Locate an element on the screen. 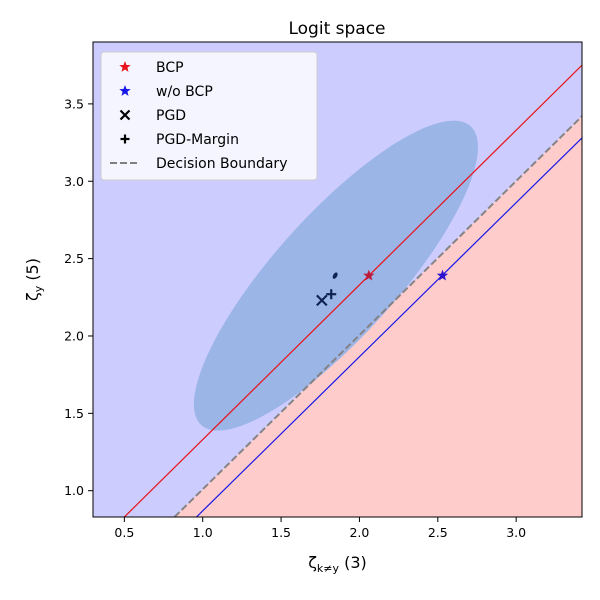  point-small-mark is located at coordinates (335, 275).